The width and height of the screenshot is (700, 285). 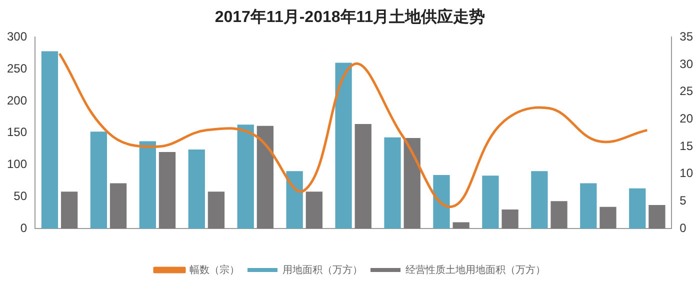 I want to click on y2-tick-label: 20, so click(x=687, y=119).